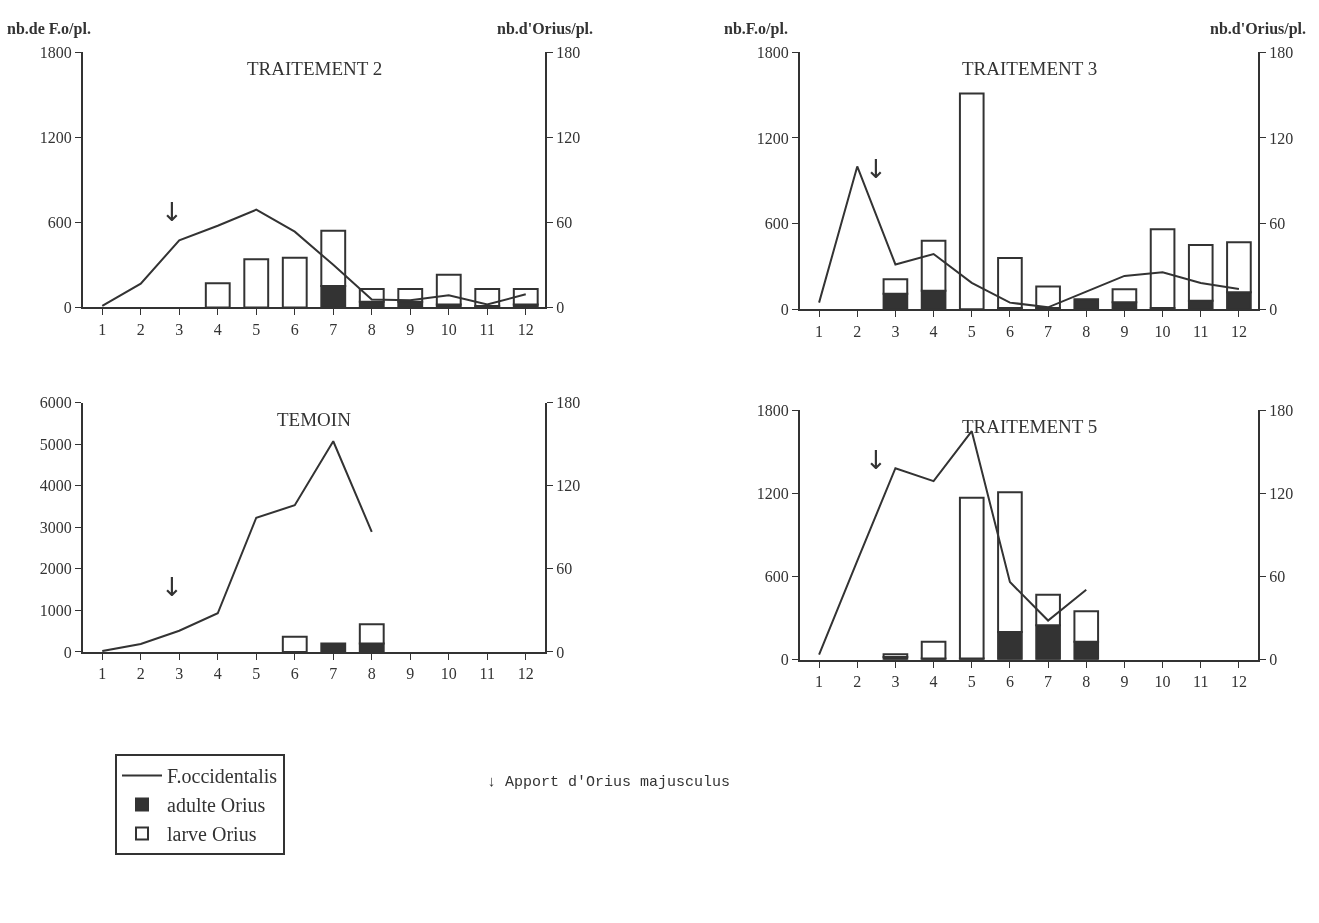 The image size is (1319, 923). Describe the element at coordinates (1030, 426) in the screenshot. I see `chart-title: TRAITEMENT 5` at that location.